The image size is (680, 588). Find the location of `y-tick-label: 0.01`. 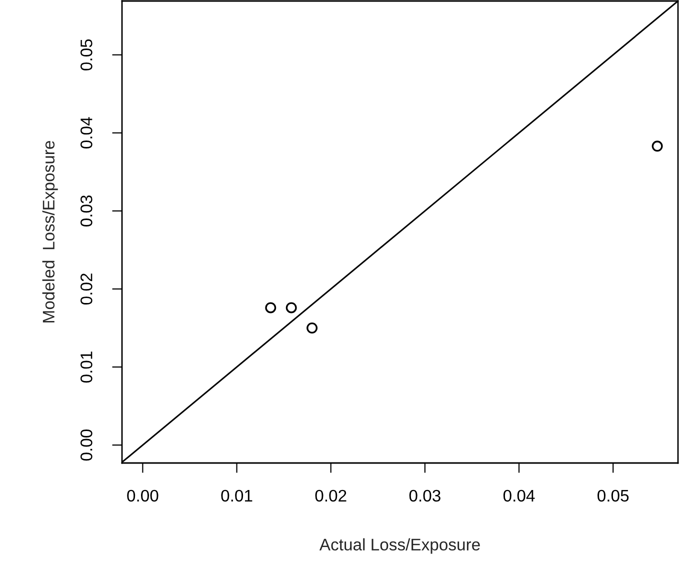

y-tick-label: 0.01 is located at coordinates (86, 367).